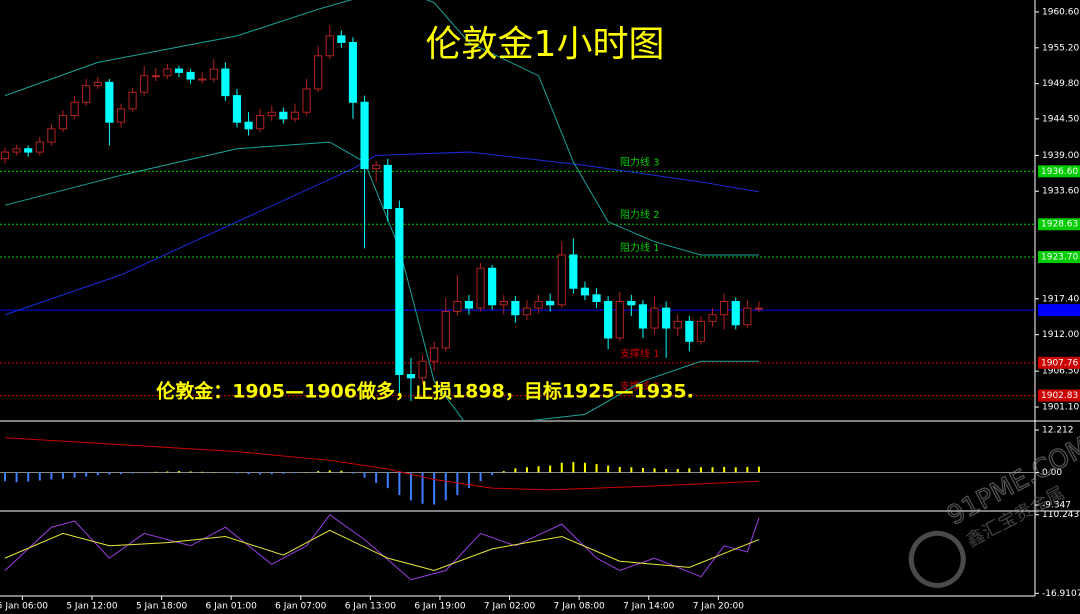 The image size is (1080, 614). I want to click on x-tick-label: 6 Jan 13:00, so click(371, 607).